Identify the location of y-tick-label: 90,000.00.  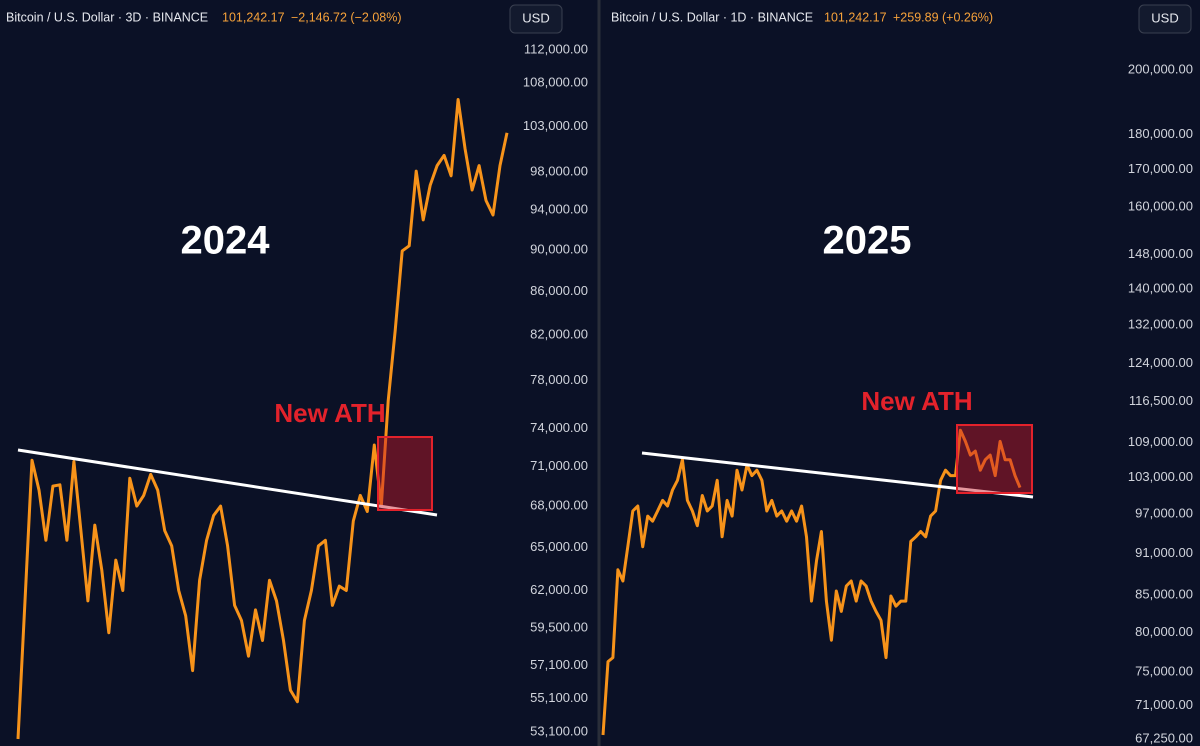
(559, 248).